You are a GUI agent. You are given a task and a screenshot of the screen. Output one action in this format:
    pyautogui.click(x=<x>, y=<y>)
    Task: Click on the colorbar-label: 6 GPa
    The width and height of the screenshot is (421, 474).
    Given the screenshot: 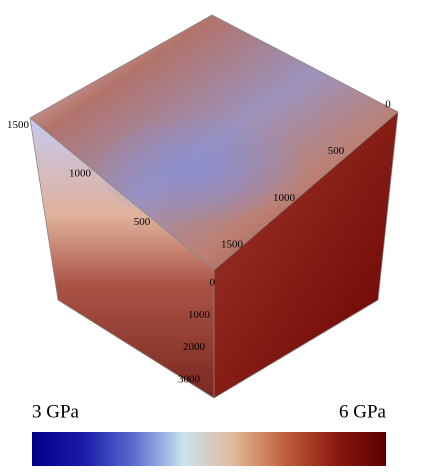 What is the action you would take?
    pyautogui.click(x=363, y=411)
    